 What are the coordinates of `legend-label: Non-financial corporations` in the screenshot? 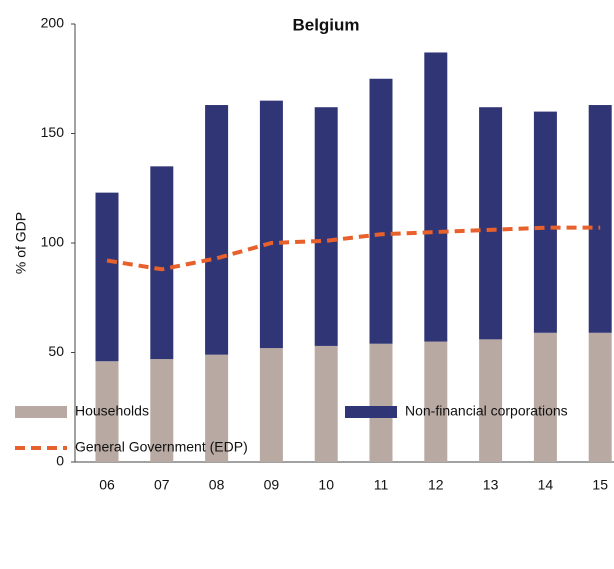 It's located at (486, 411).